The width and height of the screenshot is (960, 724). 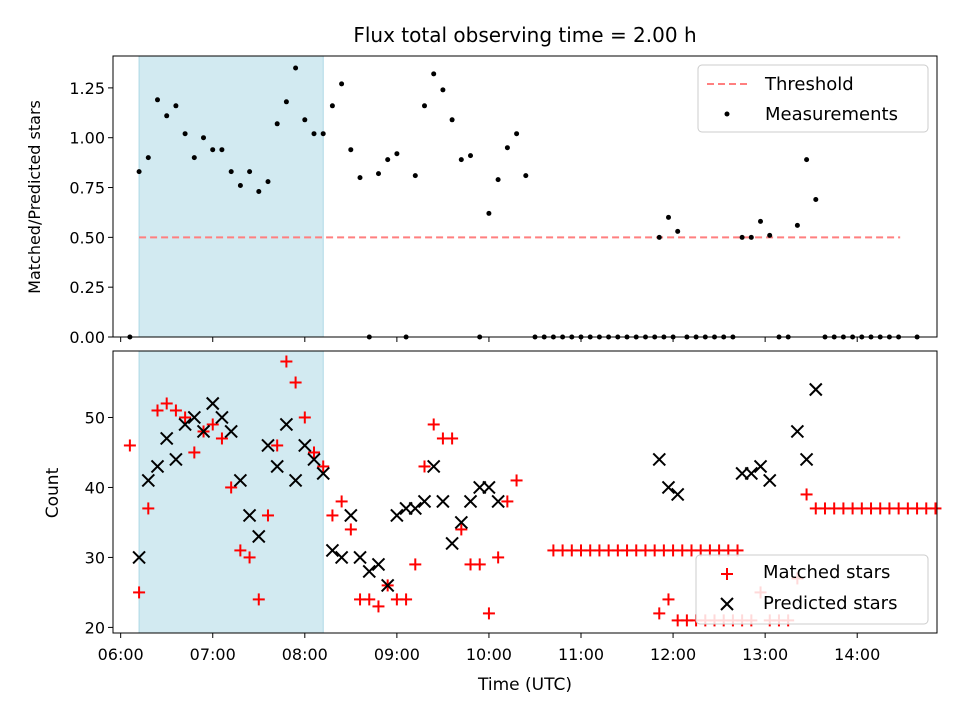 I want to click on y-tick-label: 0.00, so click(x=87, y=337).